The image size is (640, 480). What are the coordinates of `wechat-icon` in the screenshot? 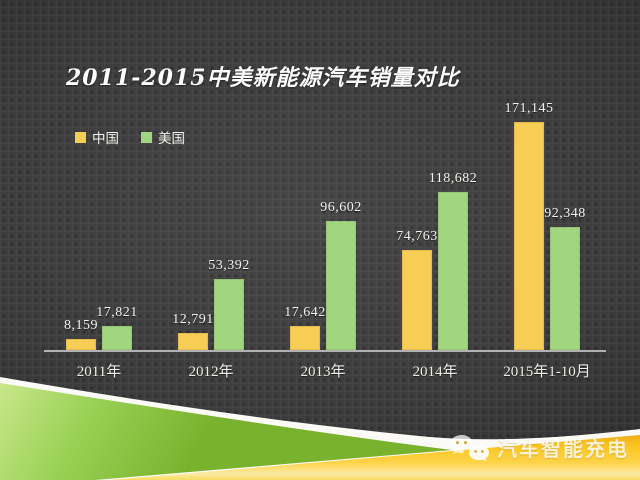 It's located at (469, 447).